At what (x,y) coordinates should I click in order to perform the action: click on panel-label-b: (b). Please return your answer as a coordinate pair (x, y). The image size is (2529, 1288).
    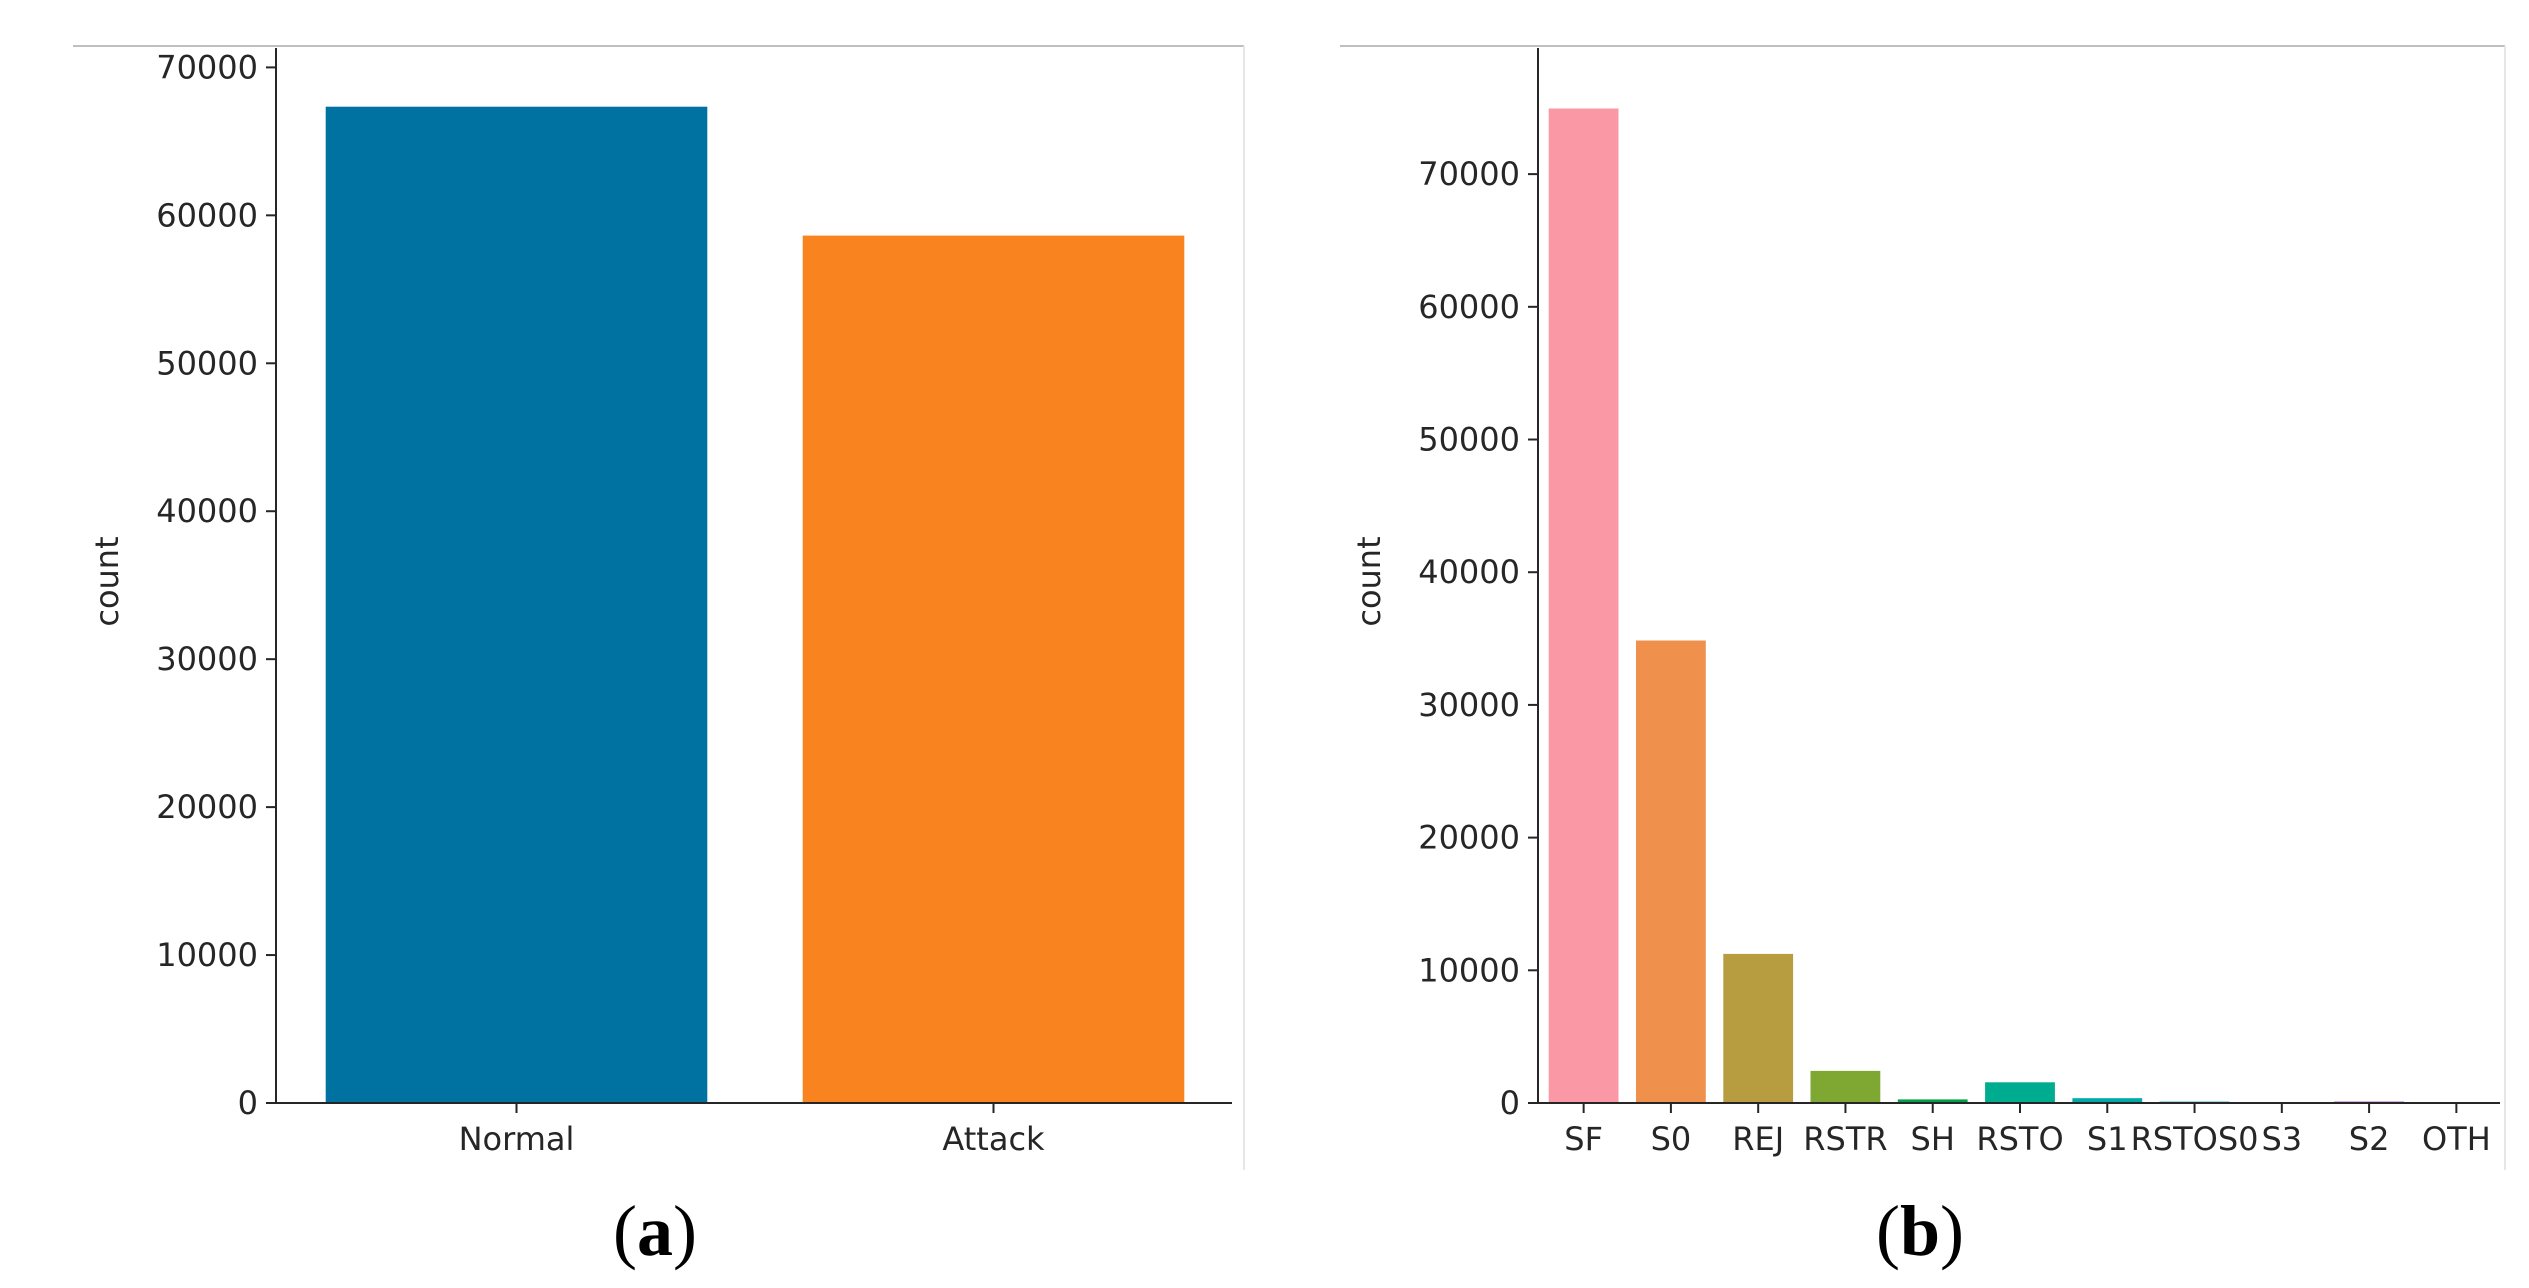
    Looking at the image, I should click on (1920, 1231).